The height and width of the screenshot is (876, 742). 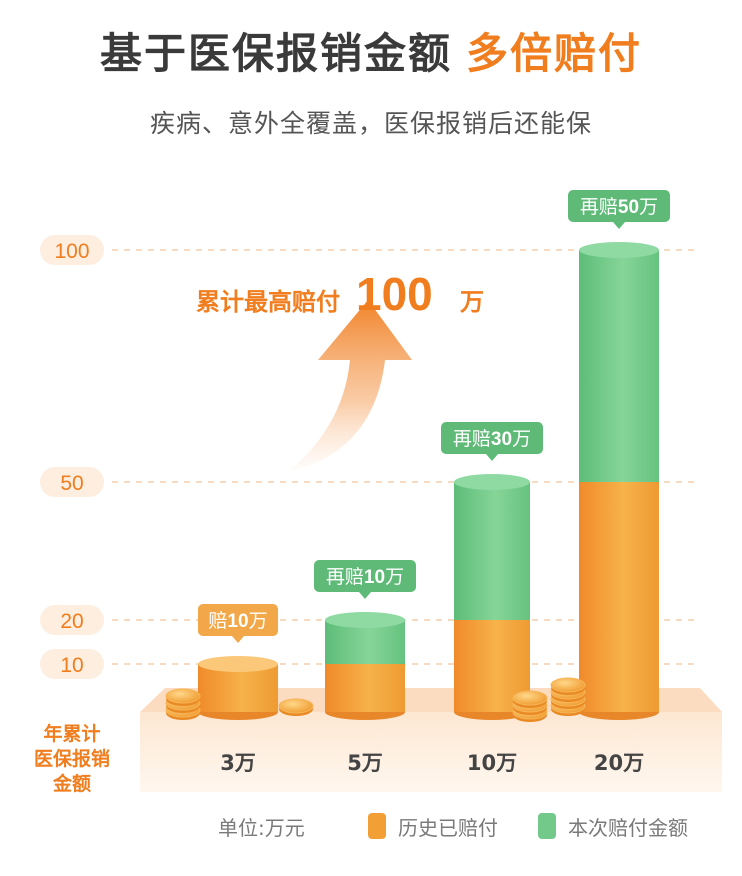 What do you see at coordinates (554, 53) in the screenshot?
I see `title-accent: 多倍赔付` at bounding box center [554, 53].